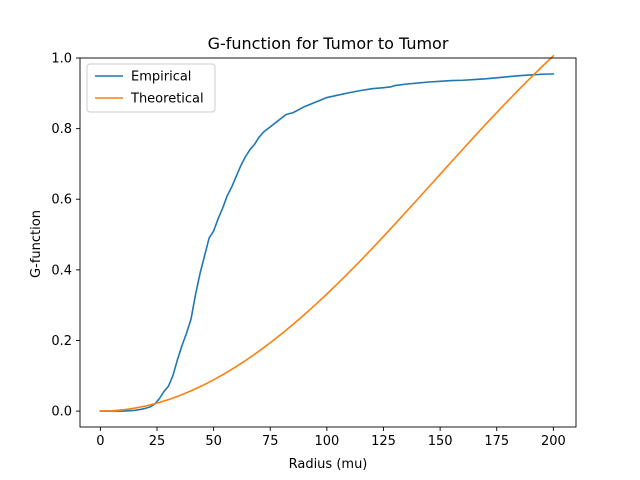 This screenshot has width=640, height=480. Describe the element at coordinates (496, 441) in the screenshot. I see `x-tick-label: 175` at that location.